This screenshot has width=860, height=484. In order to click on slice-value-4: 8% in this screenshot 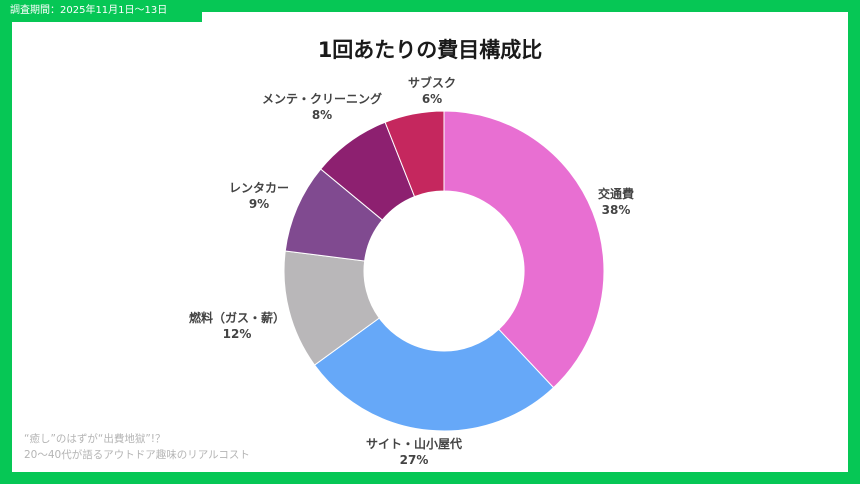, I will do `click(322, 115)`.